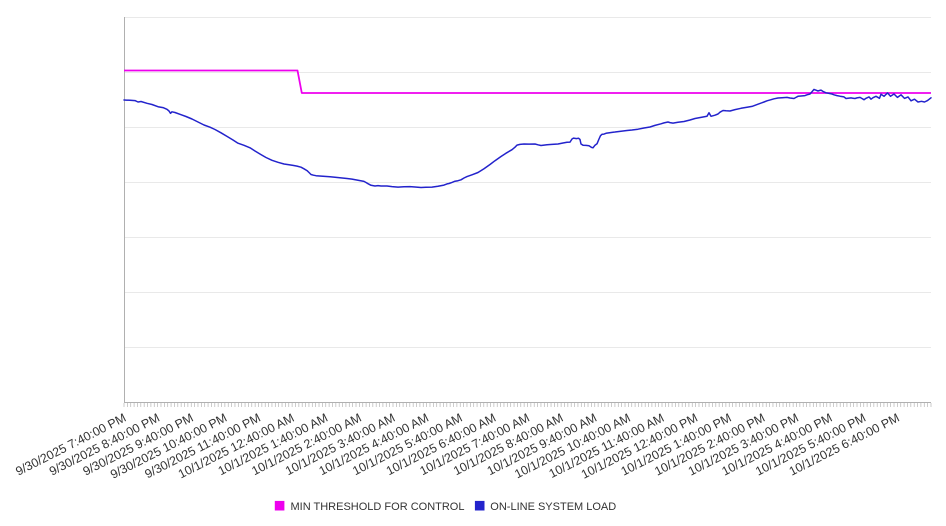  What do you see at coordinates (553, 507) in the screenshot?
I see `svg-text: ON-LINE SYSTEM LOAD` at bounding box center [553, 507].